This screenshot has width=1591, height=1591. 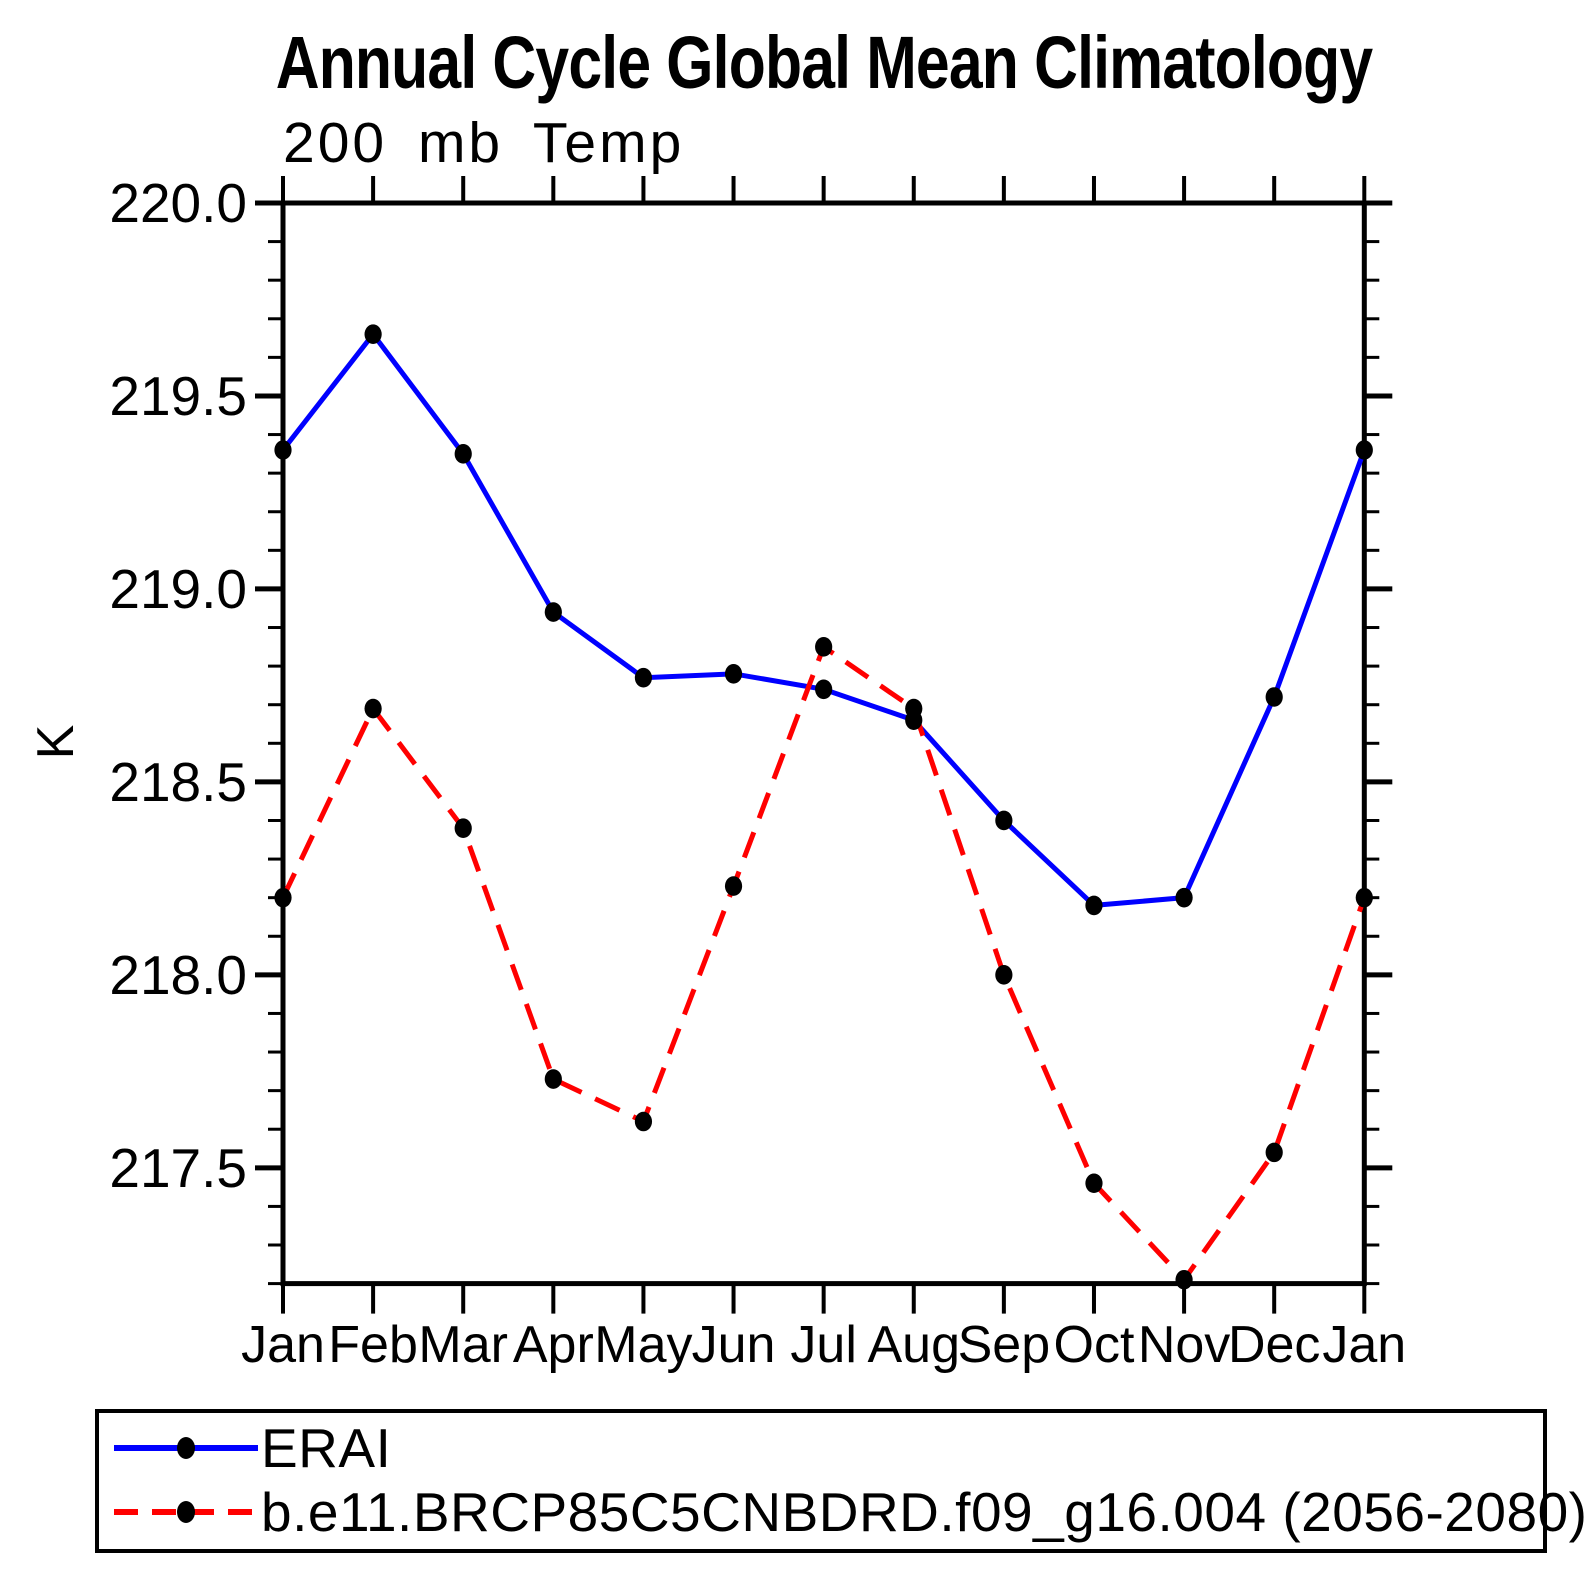 What do you see at coordinates (463, 1345) in the screenshot?
I see `x-axis-tick-label: Mar` at bounding box center [463, 1345].